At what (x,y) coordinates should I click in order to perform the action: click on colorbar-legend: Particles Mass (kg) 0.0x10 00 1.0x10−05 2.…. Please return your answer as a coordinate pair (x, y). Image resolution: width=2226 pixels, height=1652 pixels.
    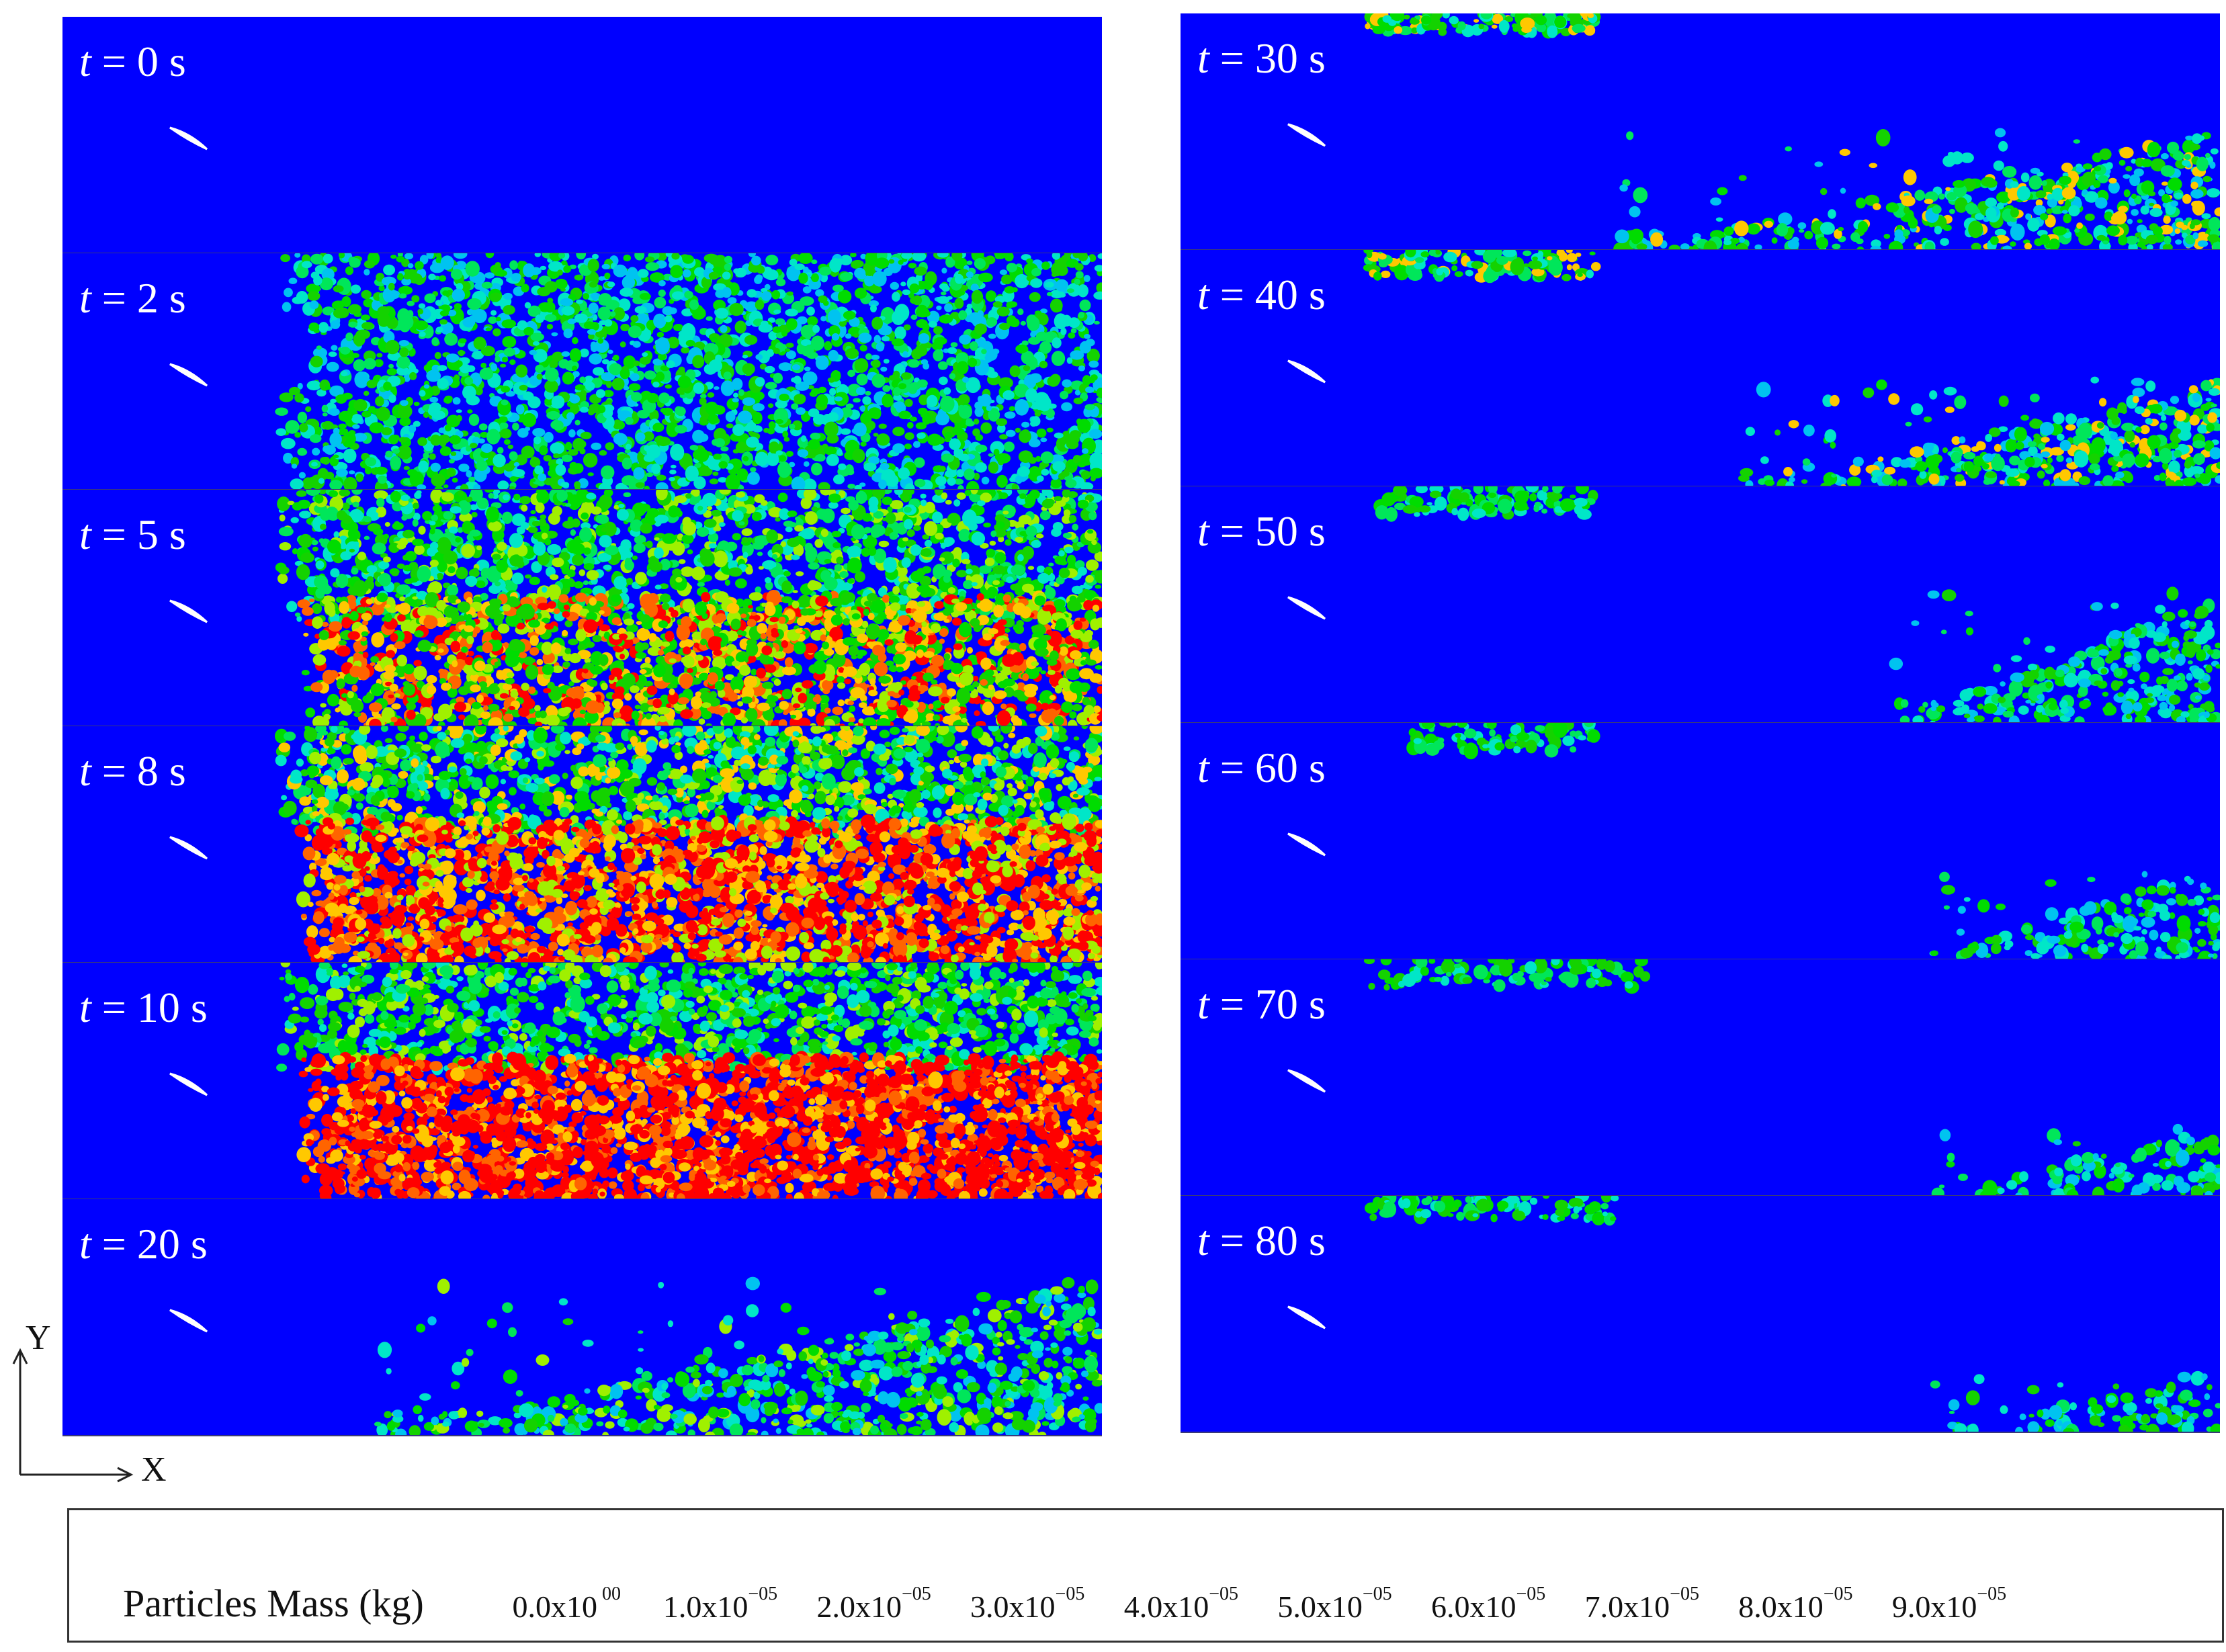
    Looking at the image, I should click on (1145, 1575).